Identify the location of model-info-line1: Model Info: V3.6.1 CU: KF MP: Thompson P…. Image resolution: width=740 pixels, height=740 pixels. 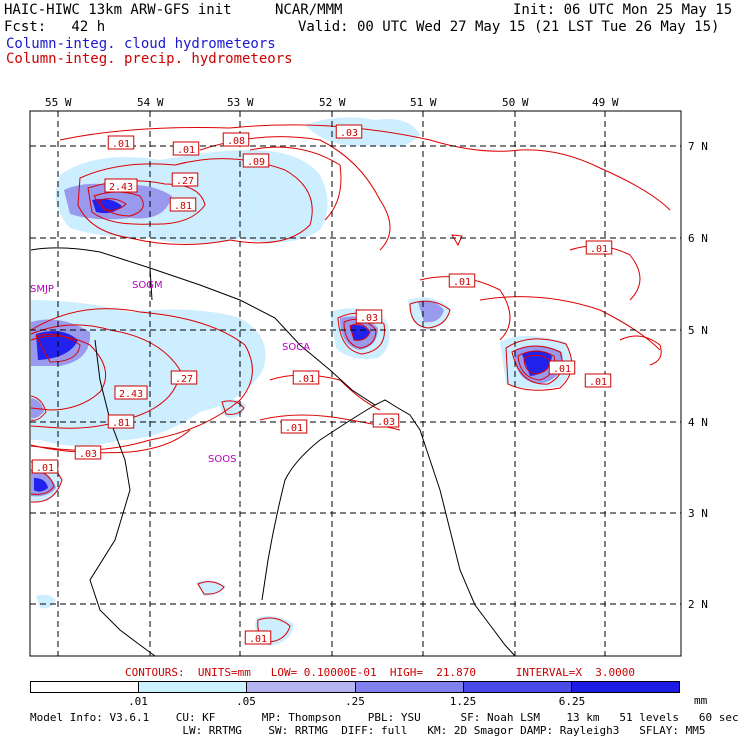
(384, 717).